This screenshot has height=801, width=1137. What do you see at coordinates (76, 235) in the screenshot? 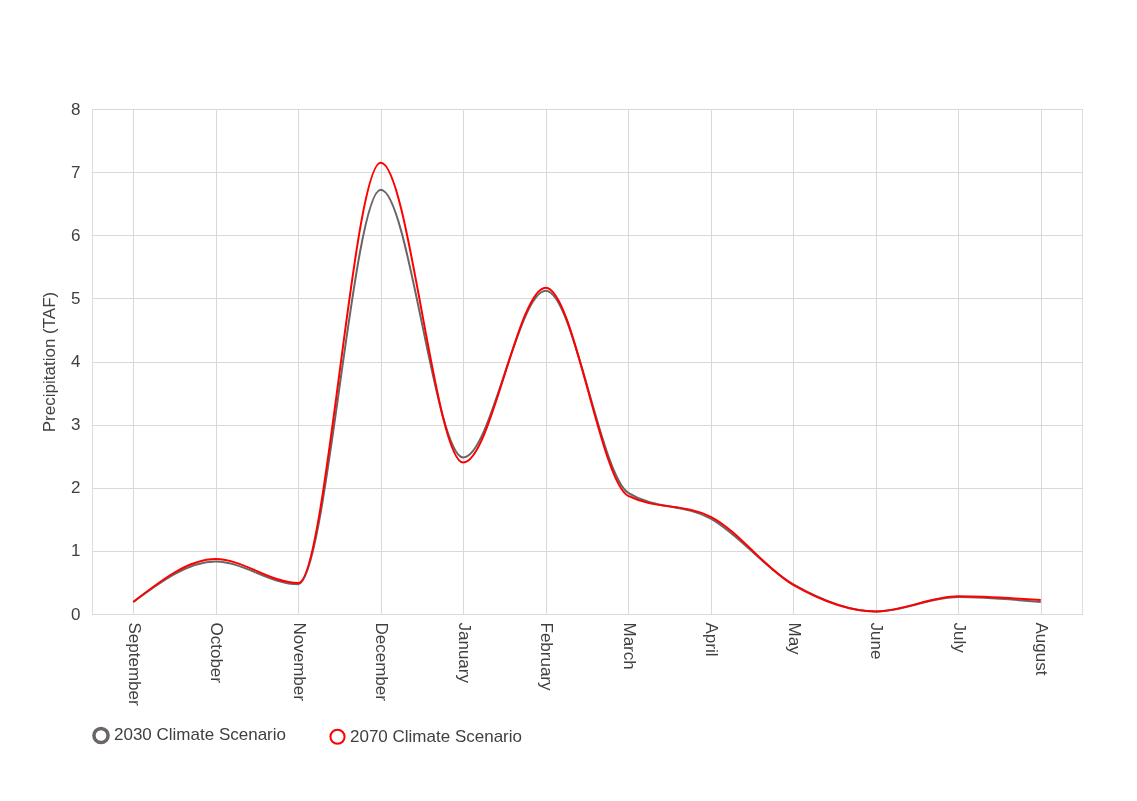
I see `y-tick-label: 6` at bounding box center [76, 235].